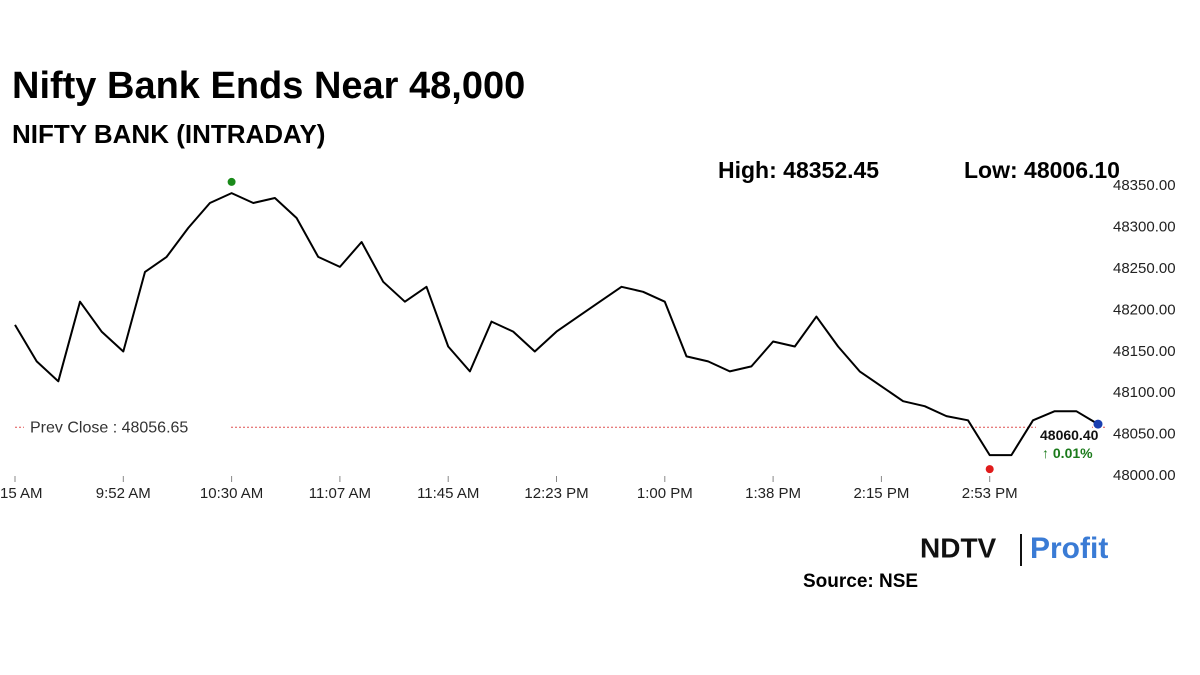  I want to click on y-tick-label: 48350.00, so click(1144, 185).